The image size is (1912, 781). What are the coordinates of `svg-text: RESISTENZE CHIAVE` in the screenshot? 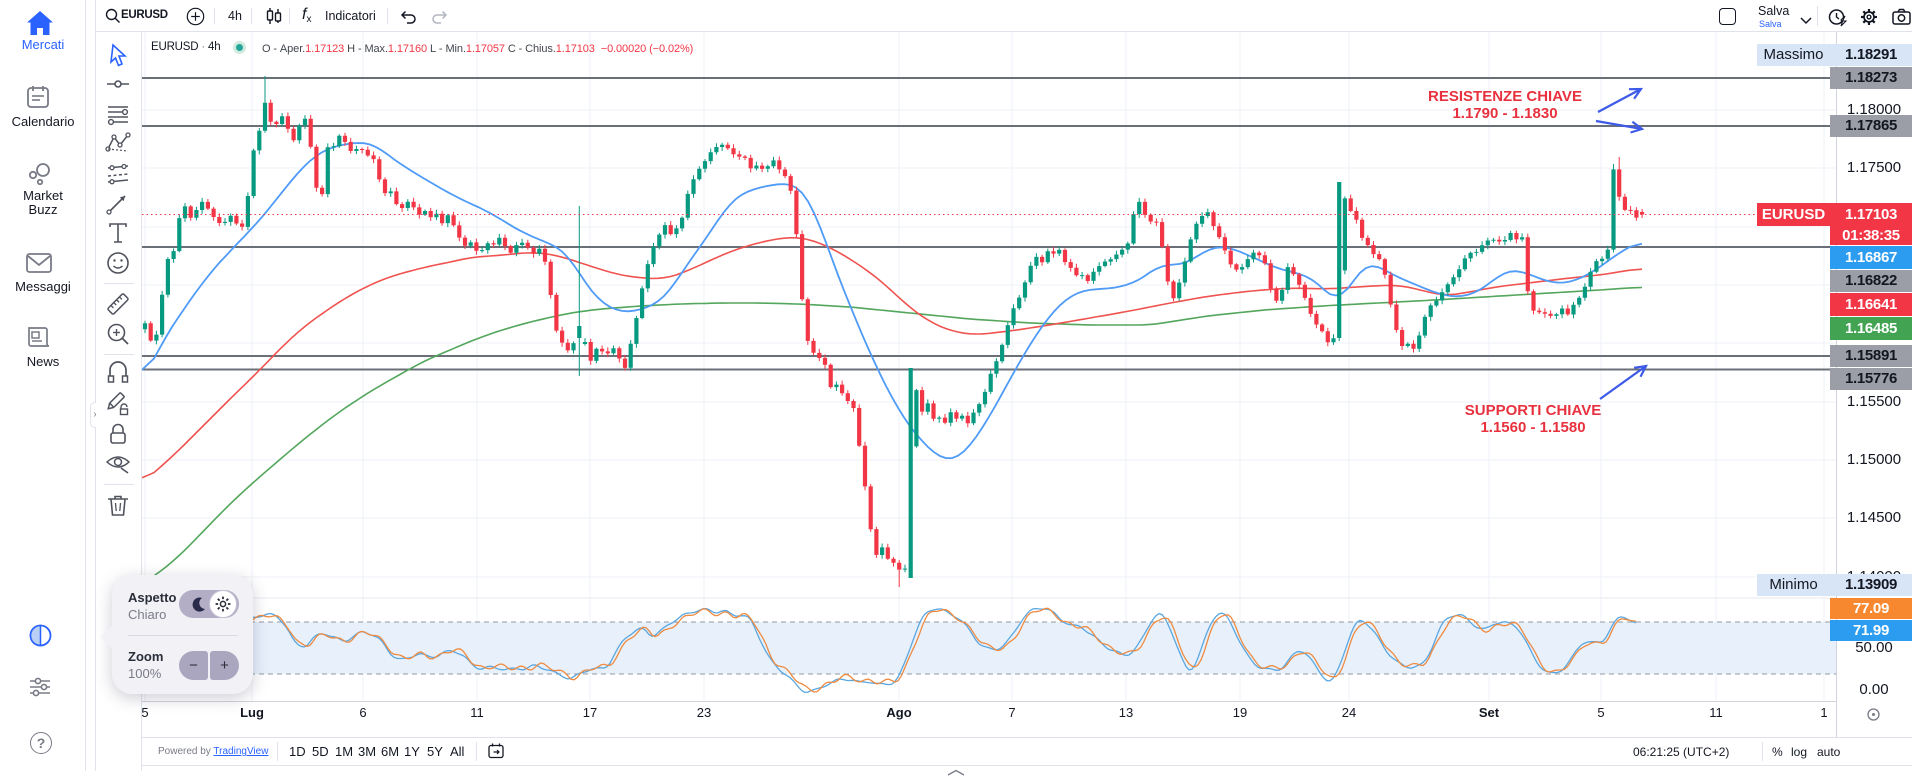 It's located at (1505, 96).